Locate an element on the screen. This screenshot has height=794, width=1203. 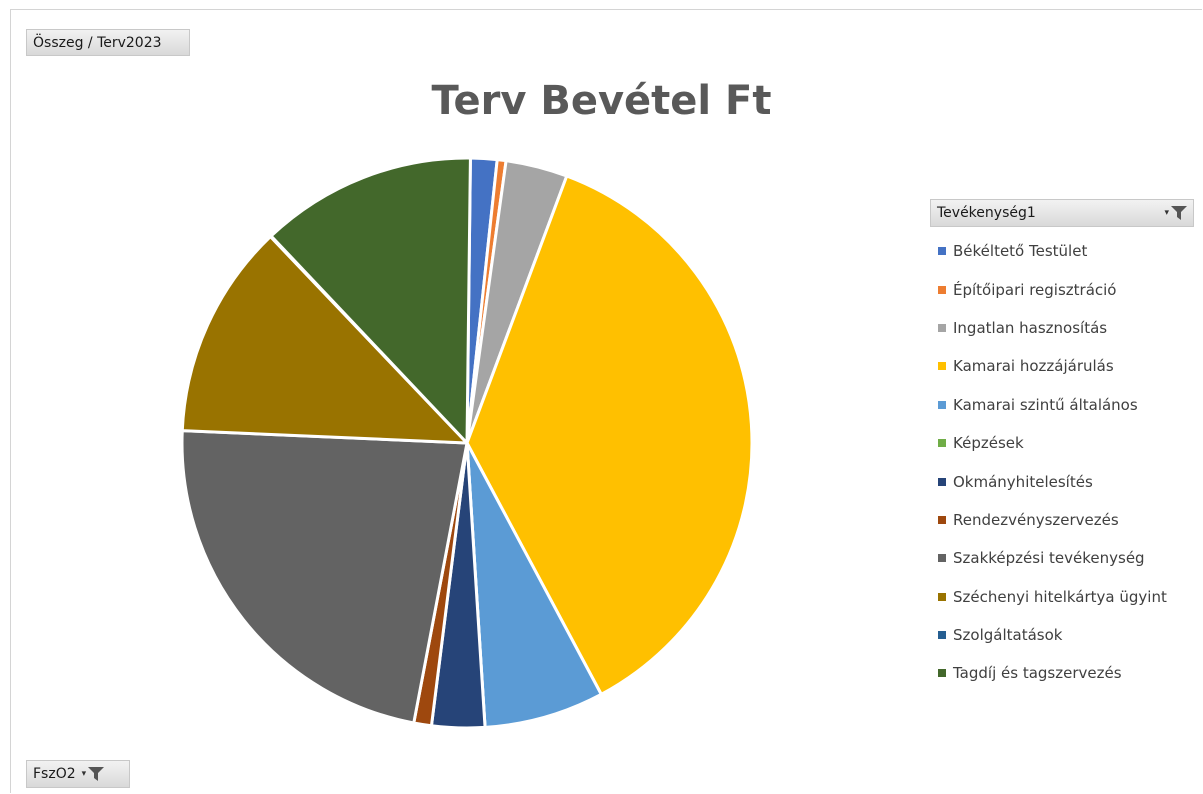
legend-label: Kamarai szintű általános is located at coordinates (1045, 404).